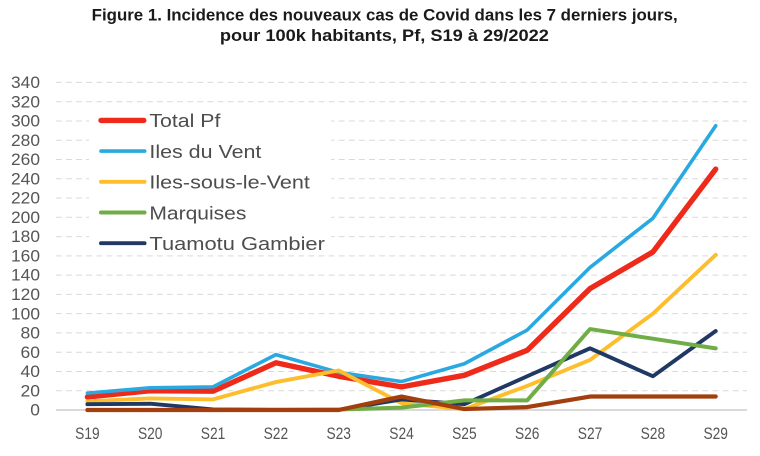 This screenshot has height=456, width=760. Describe the element at coordinates (25, 198) in the screenshot. I see `svg-text: 220` at that location.